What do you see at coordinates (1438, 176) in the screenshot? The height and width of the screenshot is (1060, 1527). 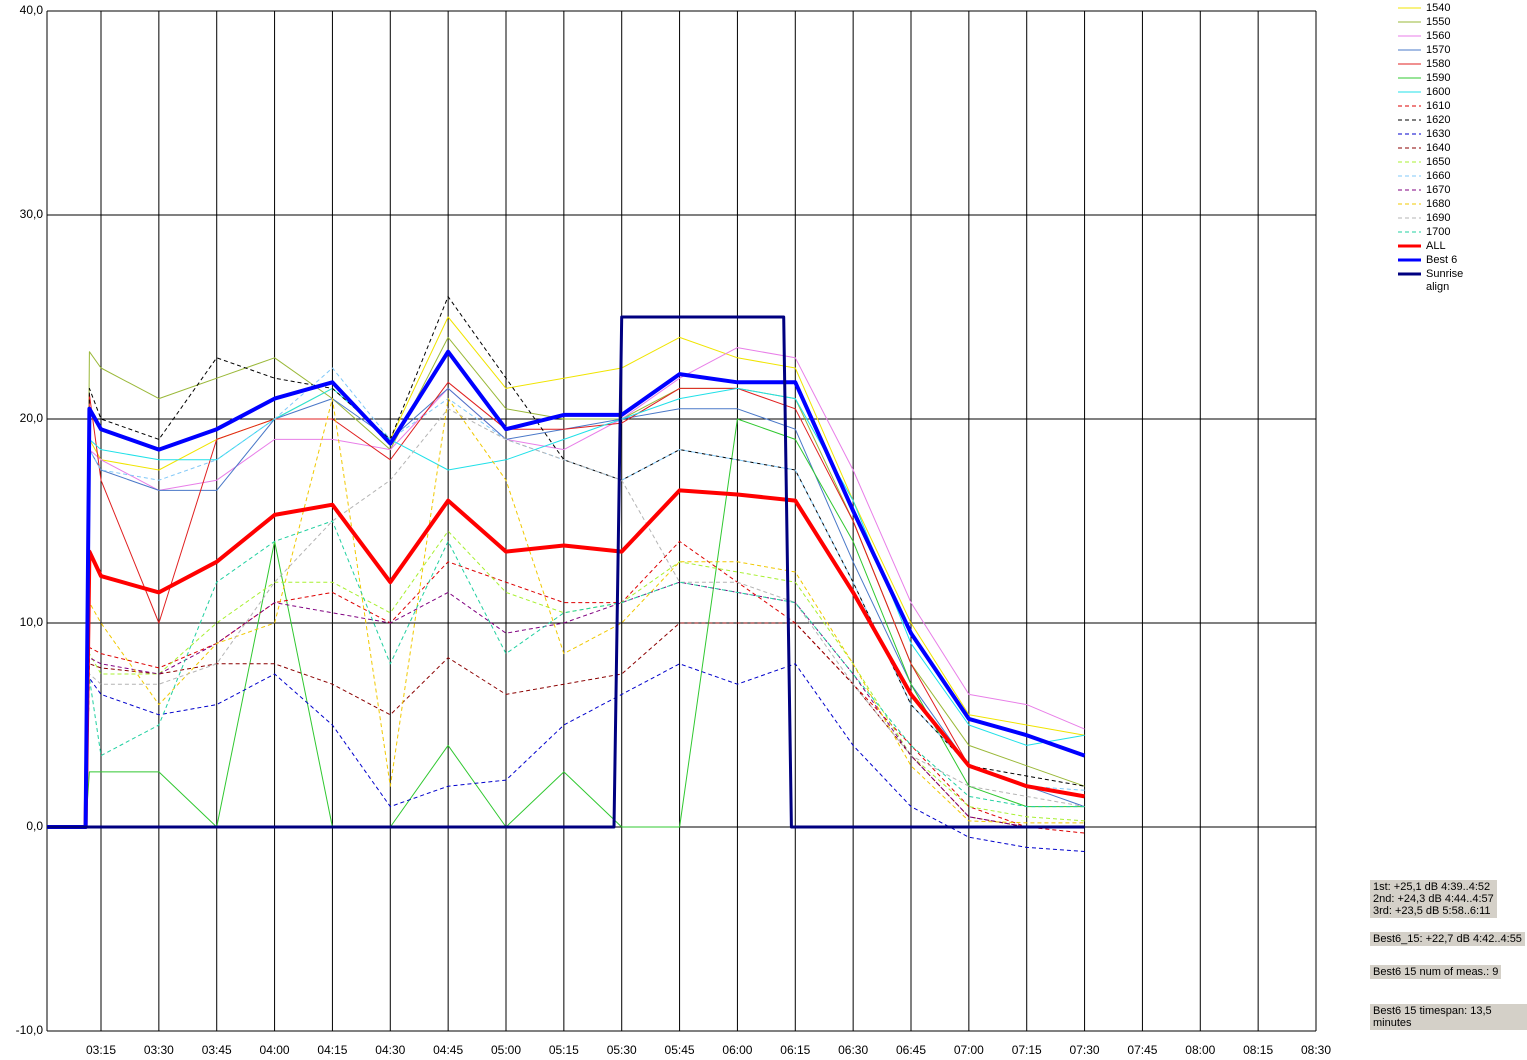 I see `legend-label: 1660` at bounding box center [1438, 176].